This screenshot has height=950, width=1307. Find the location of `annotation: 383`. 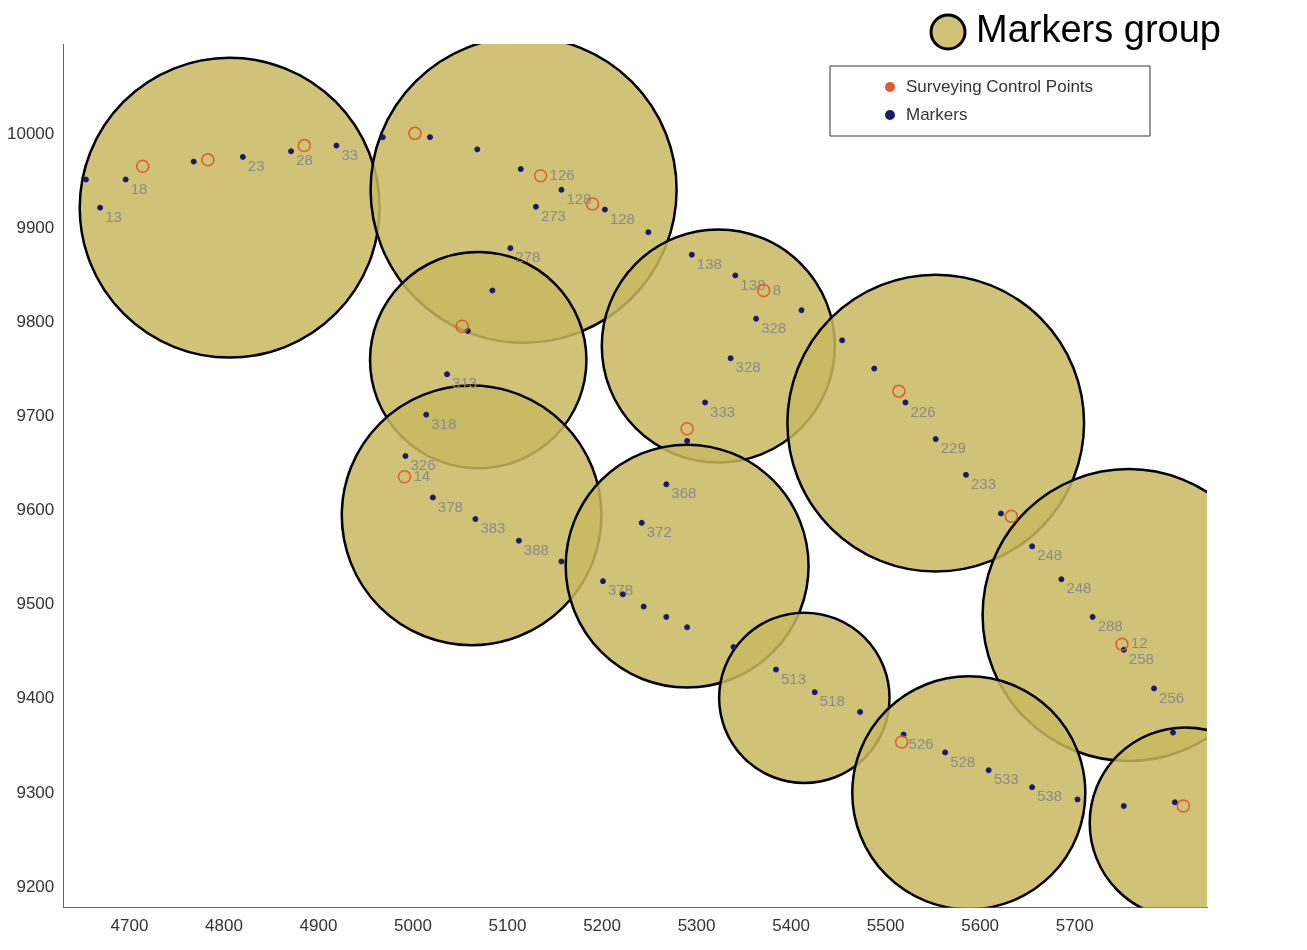

annotation: 383 is located at coordinates (493, 528).